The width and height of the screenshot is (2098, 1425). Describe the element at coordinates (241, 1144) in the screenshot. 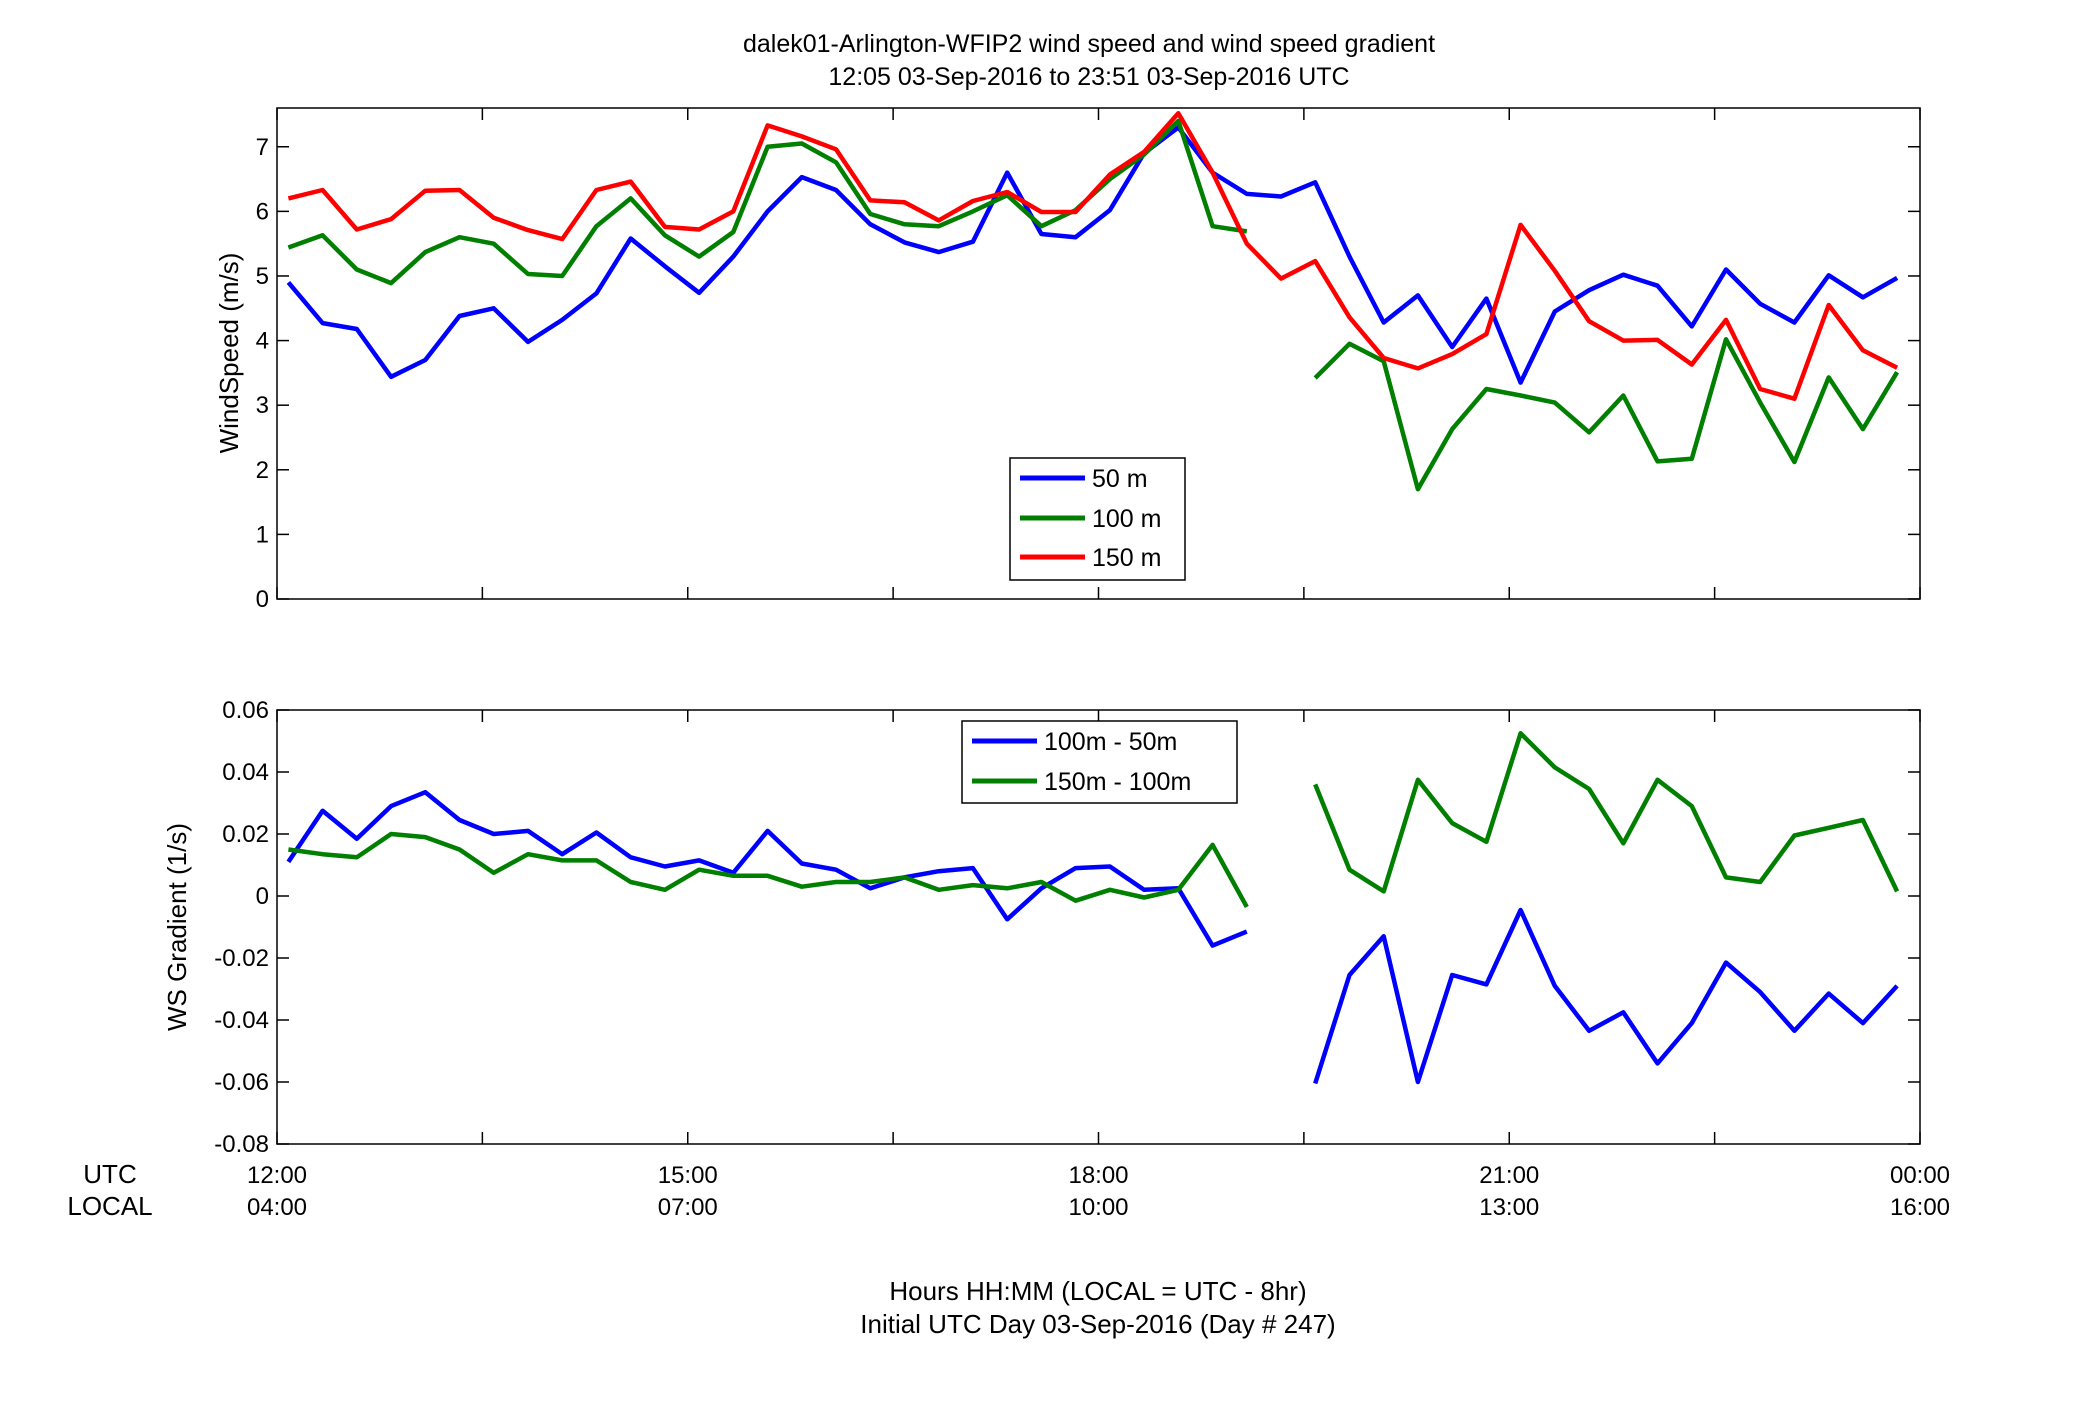

I see `gradient-y-tick-label: -0.08` at that location.